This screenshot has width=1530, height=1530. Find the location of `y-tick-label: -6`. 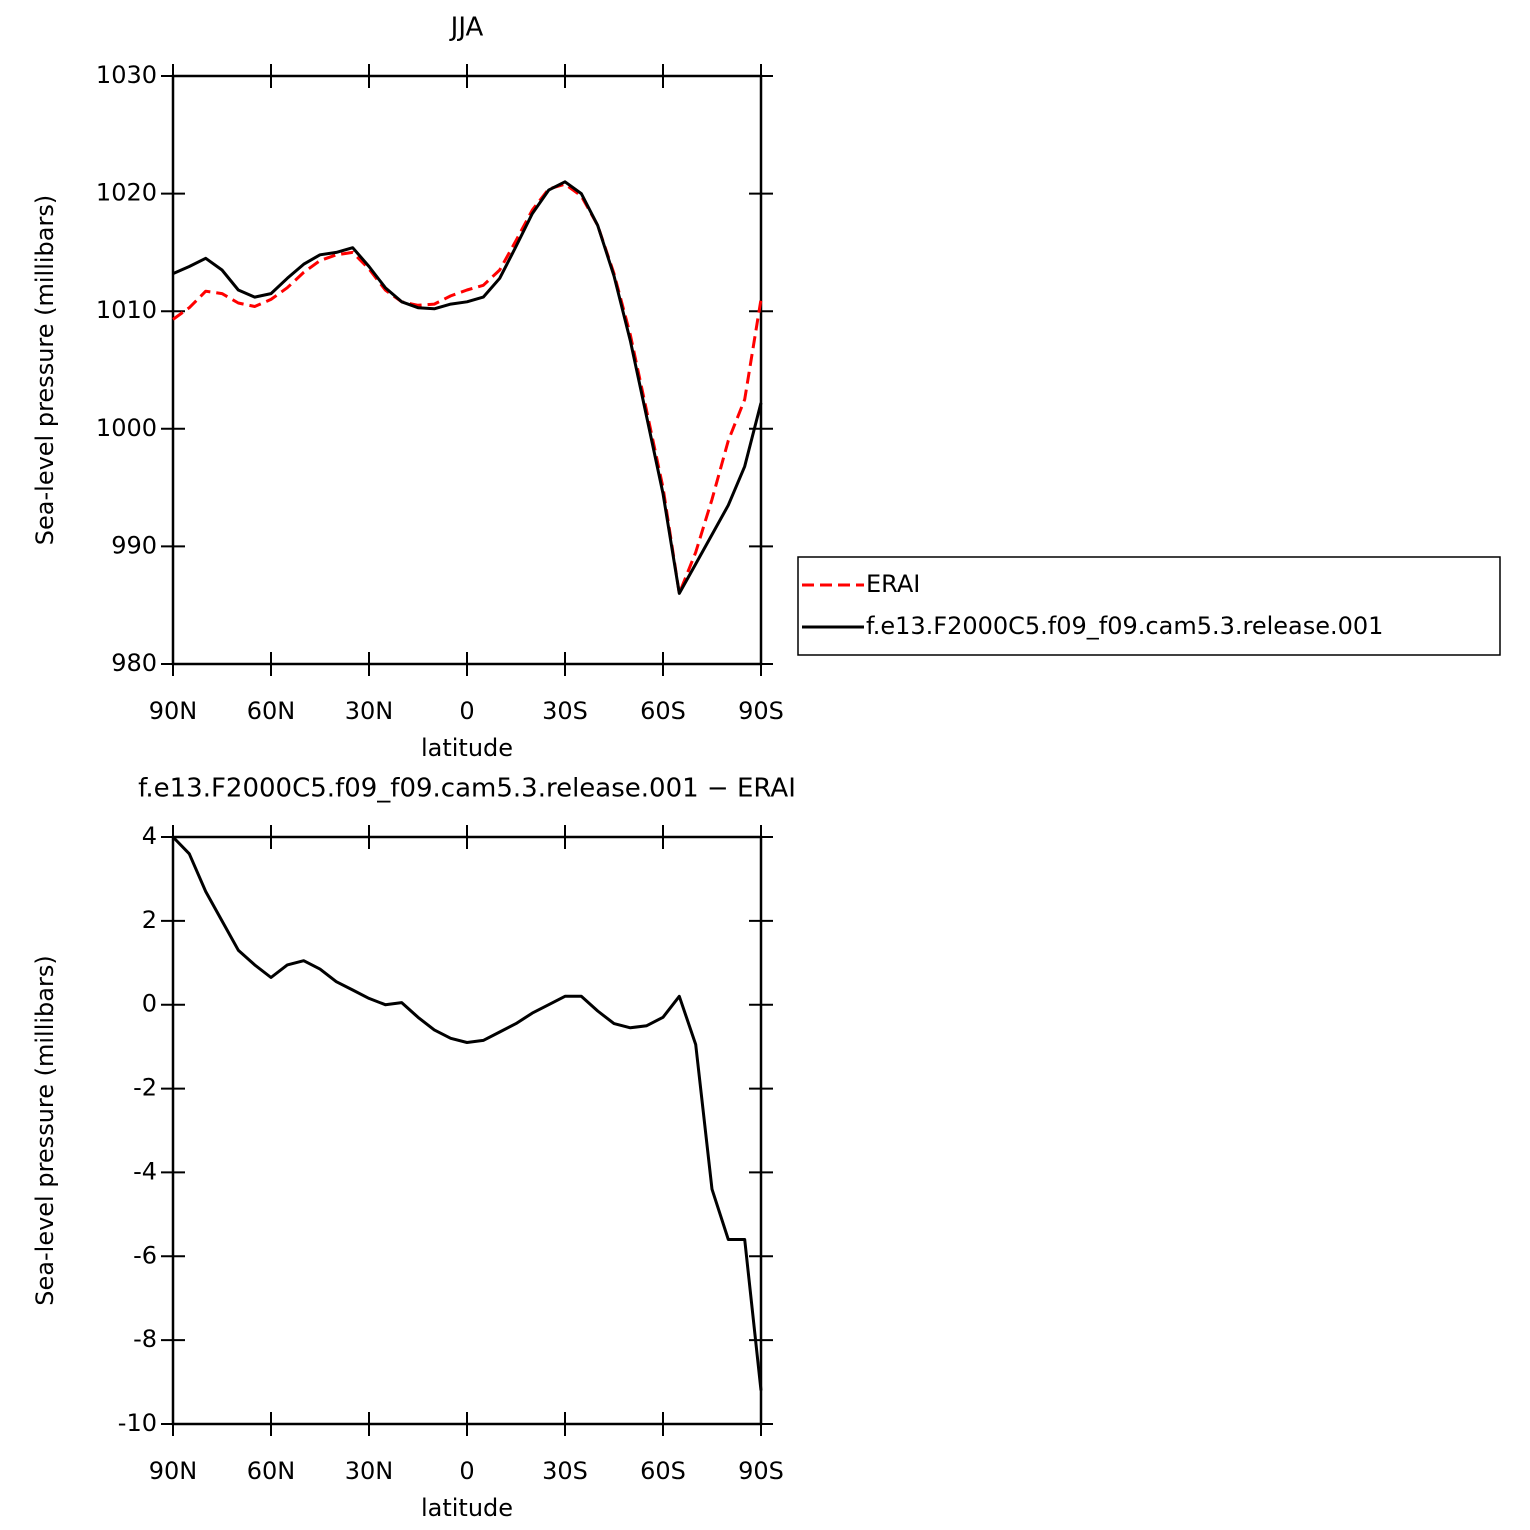

y-tick-label: -6 is located at coordinates (145, 1255).